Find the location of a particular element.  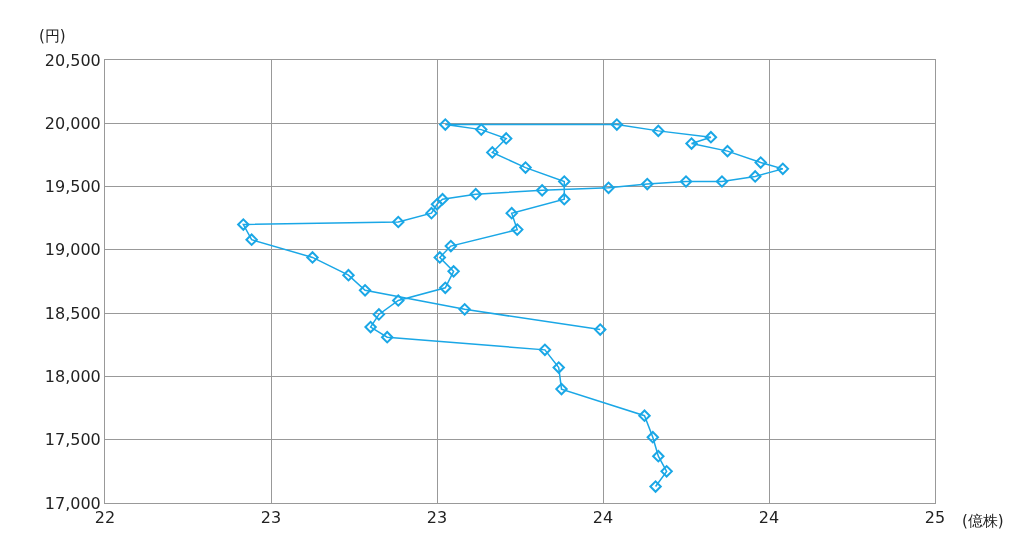

y-tick-label: 18,000 is located at coordinates (72, 377).